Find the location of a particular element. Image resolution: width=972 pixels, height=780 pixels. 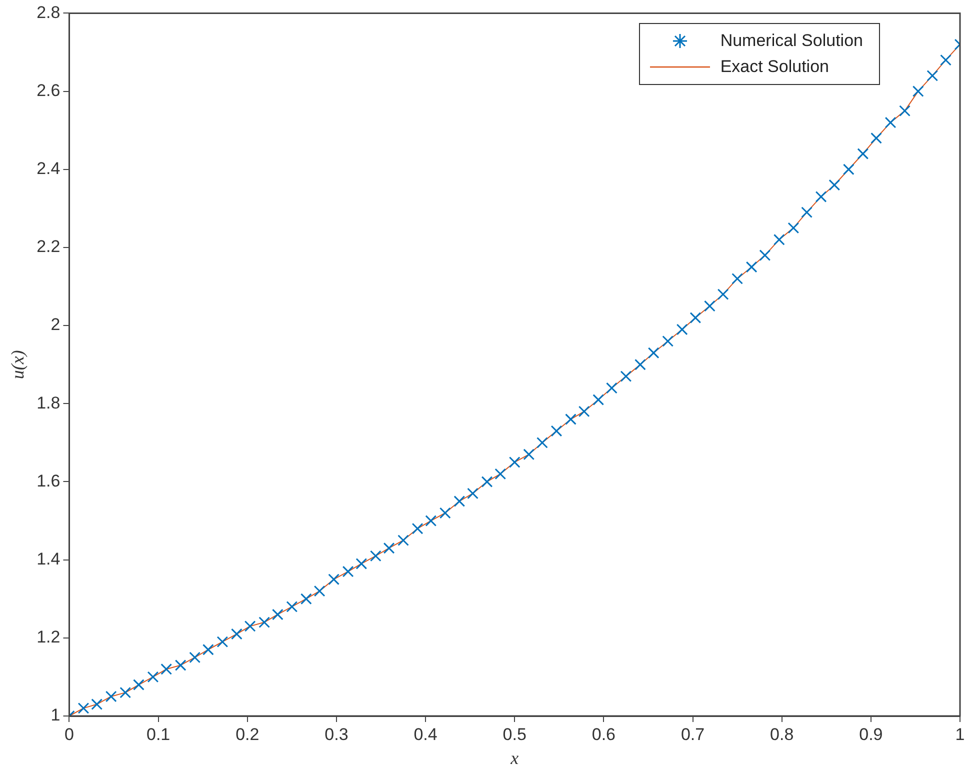

legend-label: Numerical Solution is located at coordinates (791, 41).